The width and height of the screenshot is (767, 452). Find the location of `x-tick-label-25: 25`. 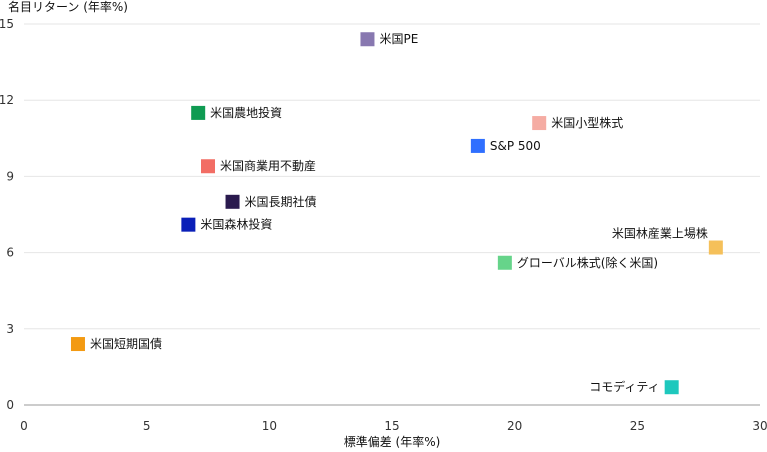

x-tick-label-25: 25 is located at coordinates (637, 426).